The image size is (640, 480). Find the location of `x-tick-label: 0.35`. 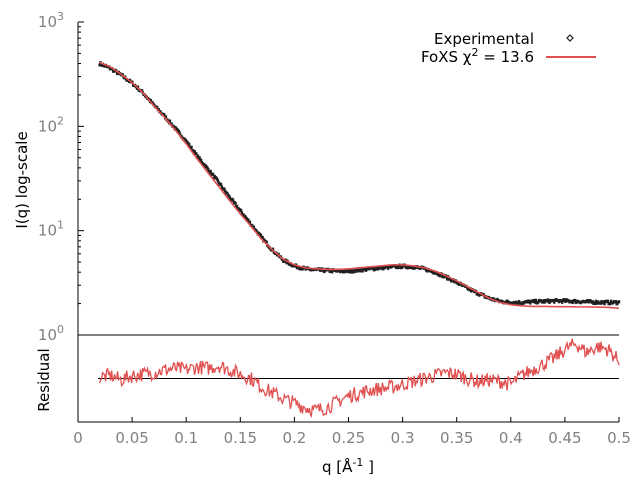

x-tick-label: 0.35 is located at coordinates (456, 438).